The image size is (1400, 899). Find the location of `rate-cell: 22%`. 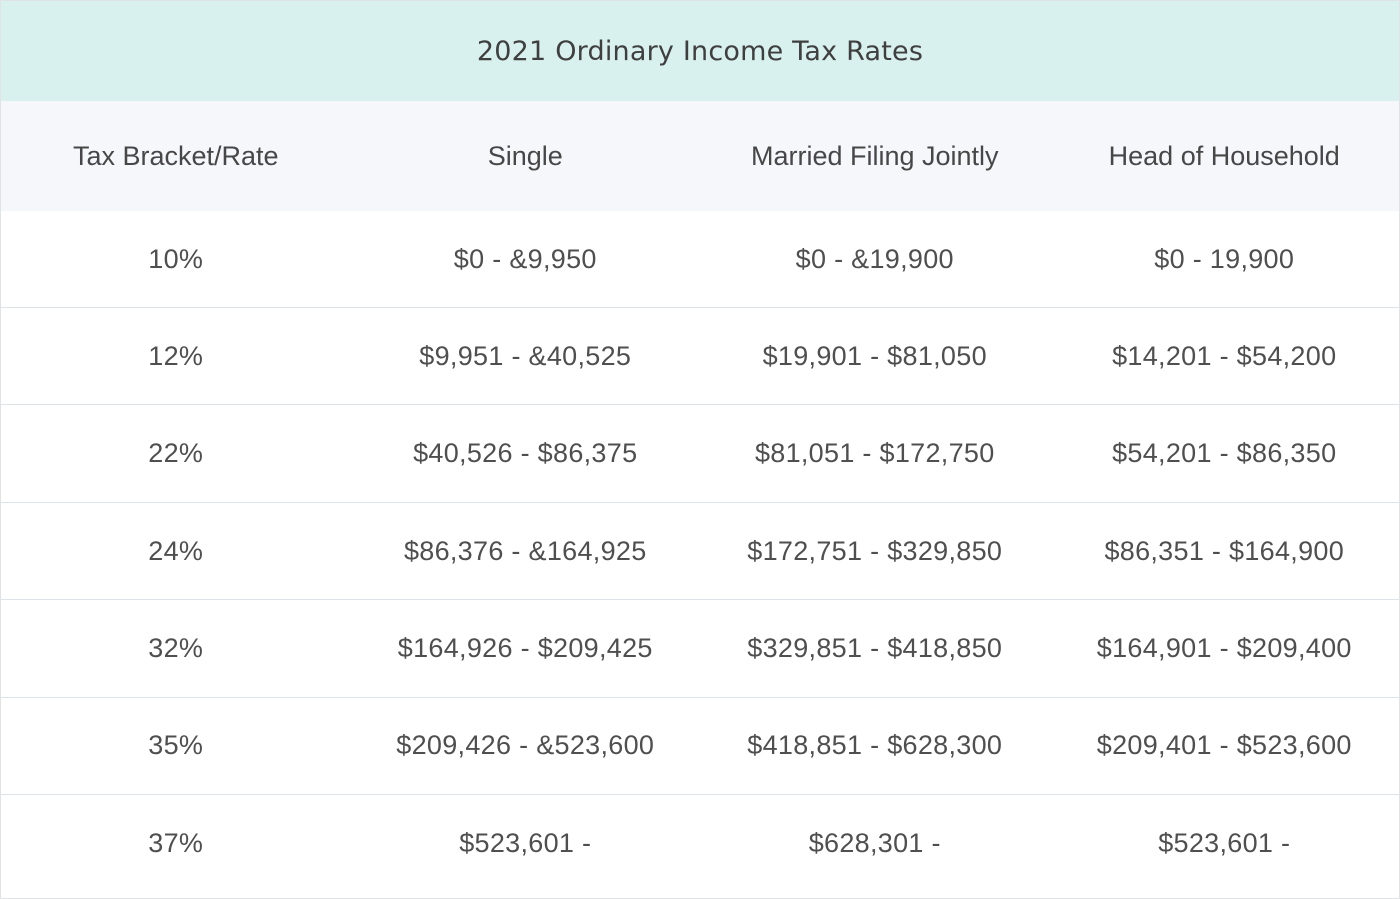

rate-cell: 22% is located at coordinates (176, 453).